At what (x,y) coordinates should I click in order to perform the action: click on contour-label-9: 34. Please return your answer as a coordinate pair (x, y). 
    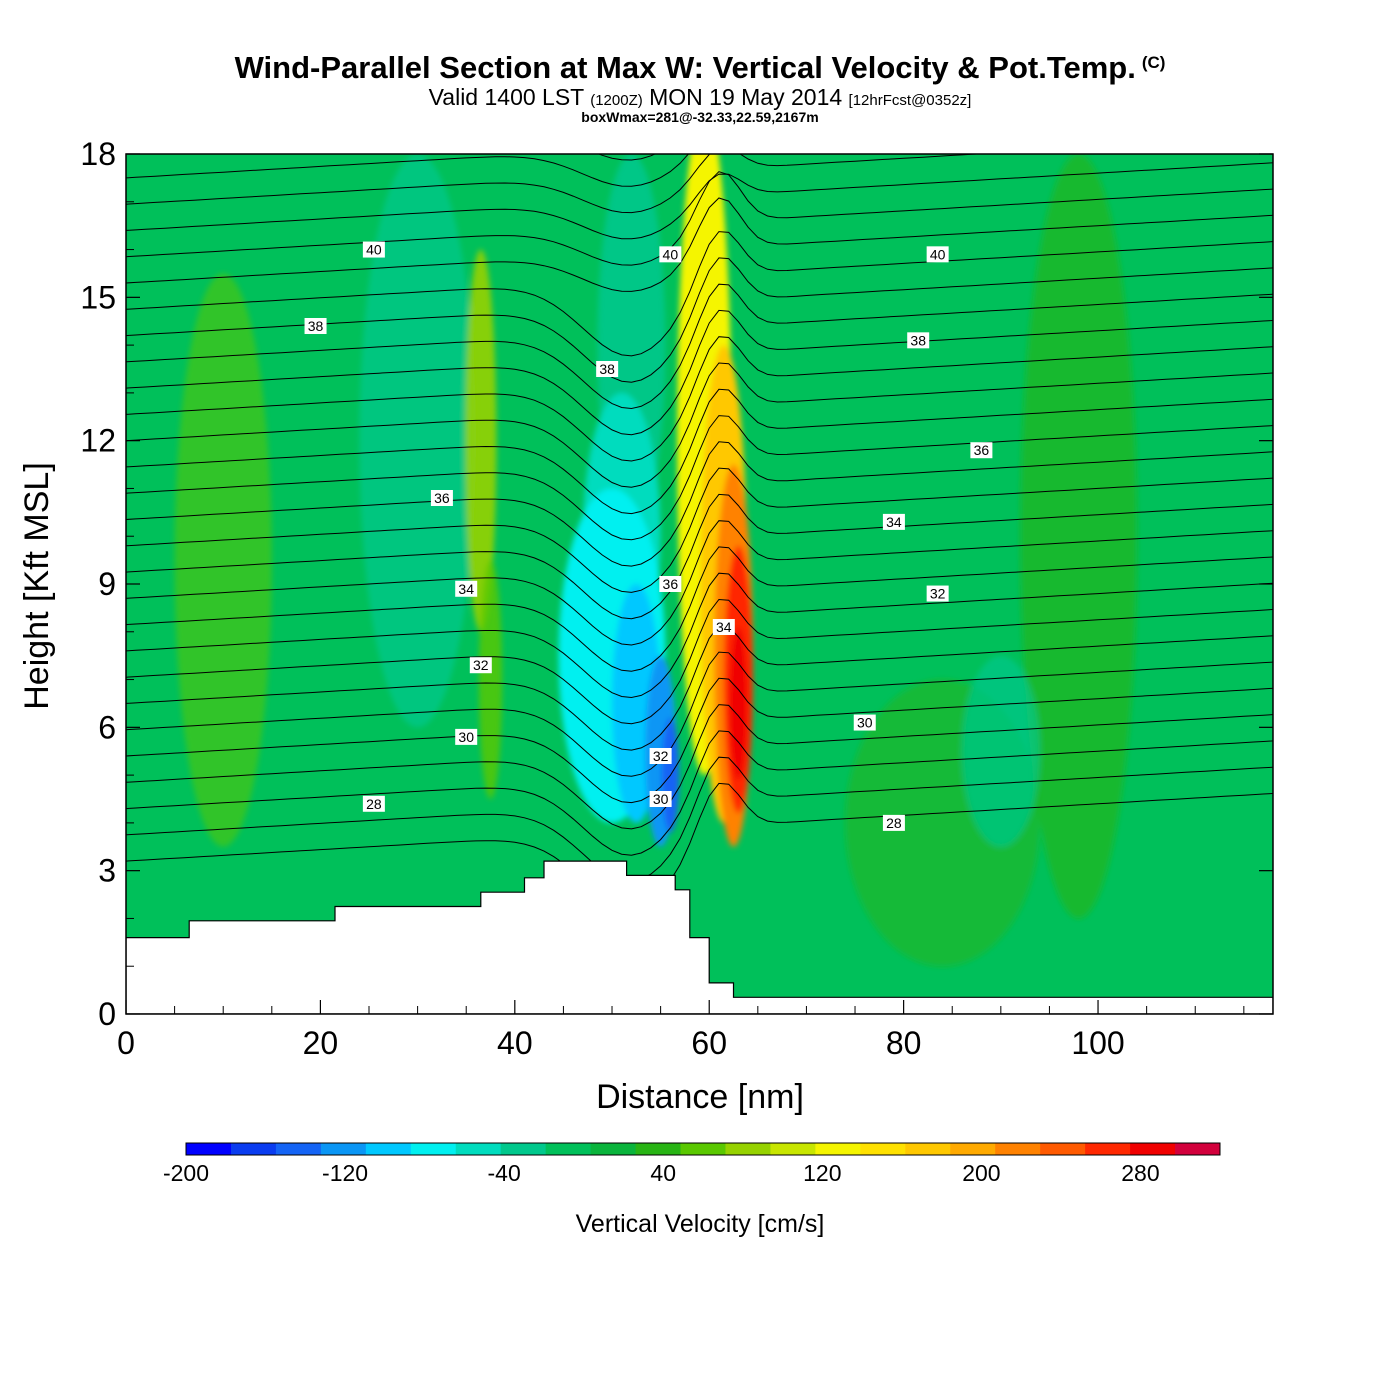
    Looking at the image, I should click on (466, 588).